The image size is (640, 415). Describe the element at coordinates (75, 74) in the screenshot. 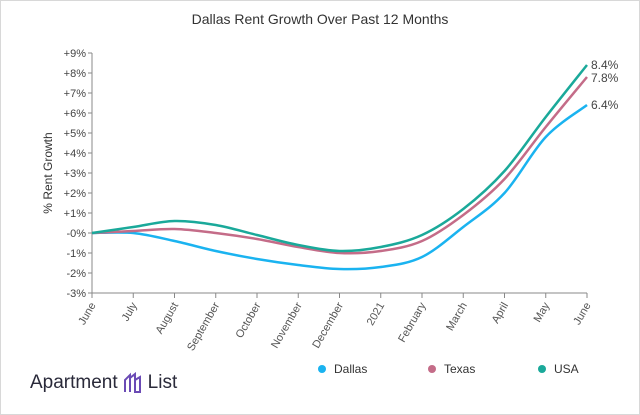

I see `y-tick-label: +8%` at that location.